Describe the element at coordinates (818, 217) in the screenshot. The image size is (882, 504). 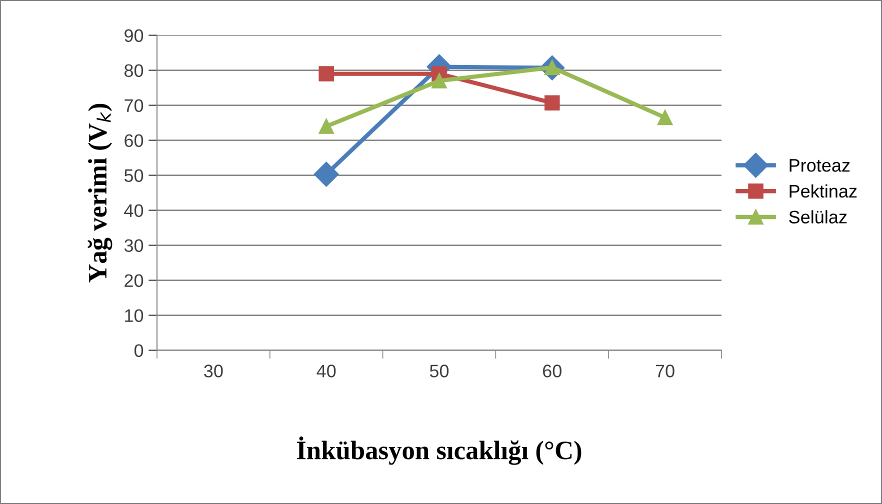
I see `legend-label: Selülaz` at that location.